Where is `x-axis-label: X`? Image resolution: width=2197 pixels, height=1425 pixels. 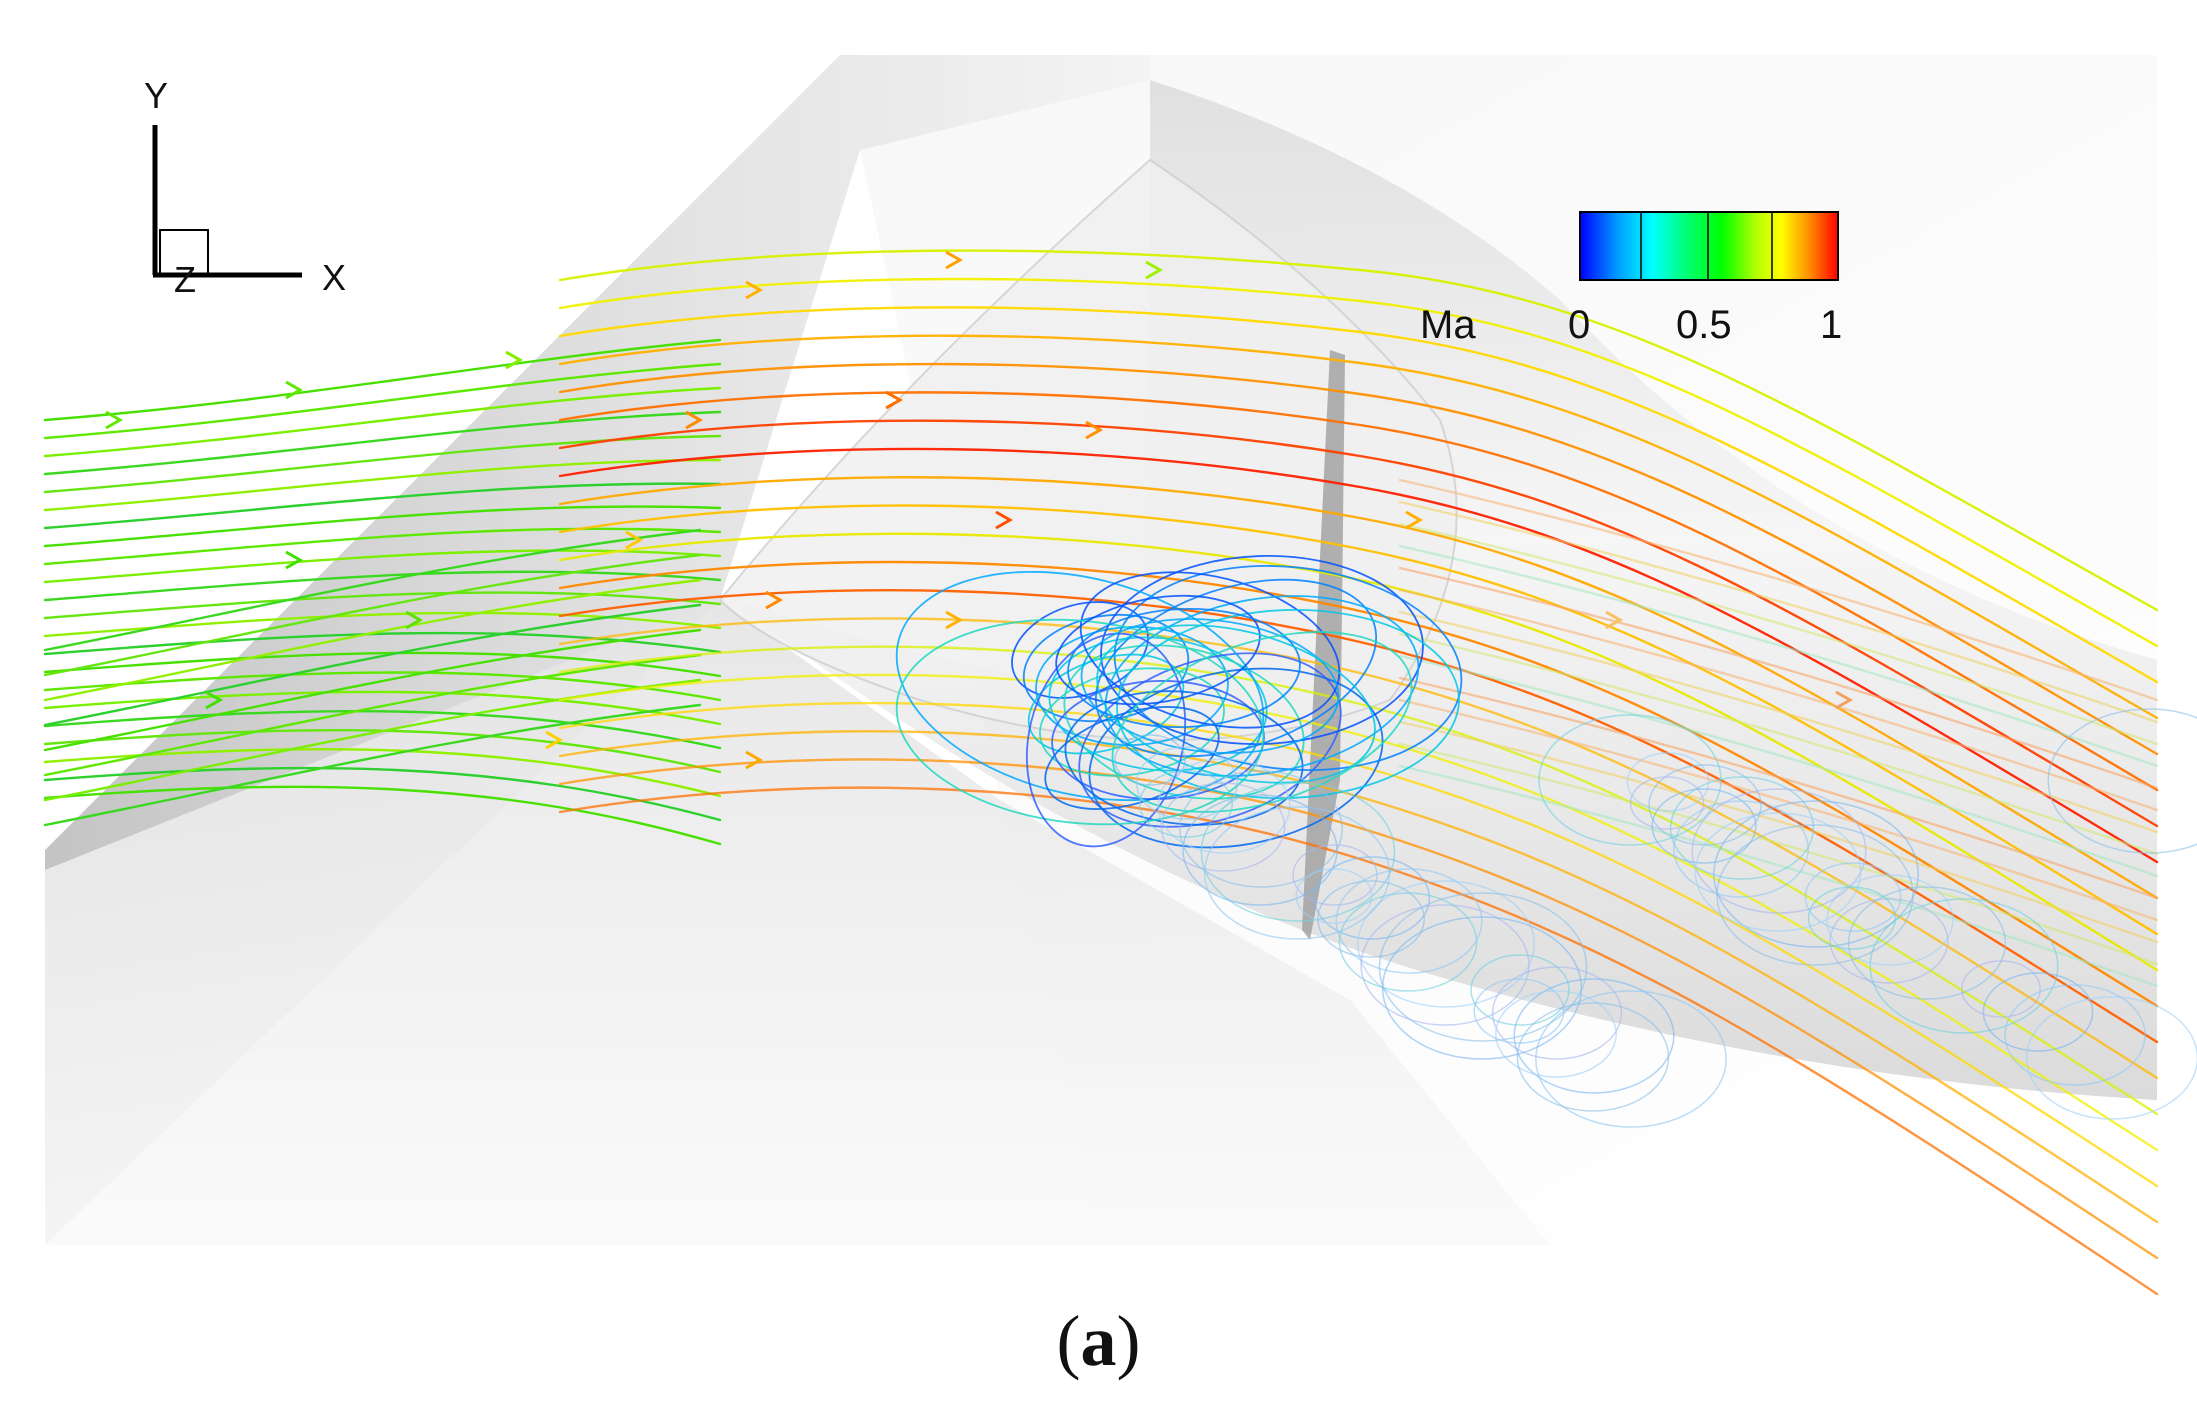
x-axis-label: X is located at coordinates (334, 277).